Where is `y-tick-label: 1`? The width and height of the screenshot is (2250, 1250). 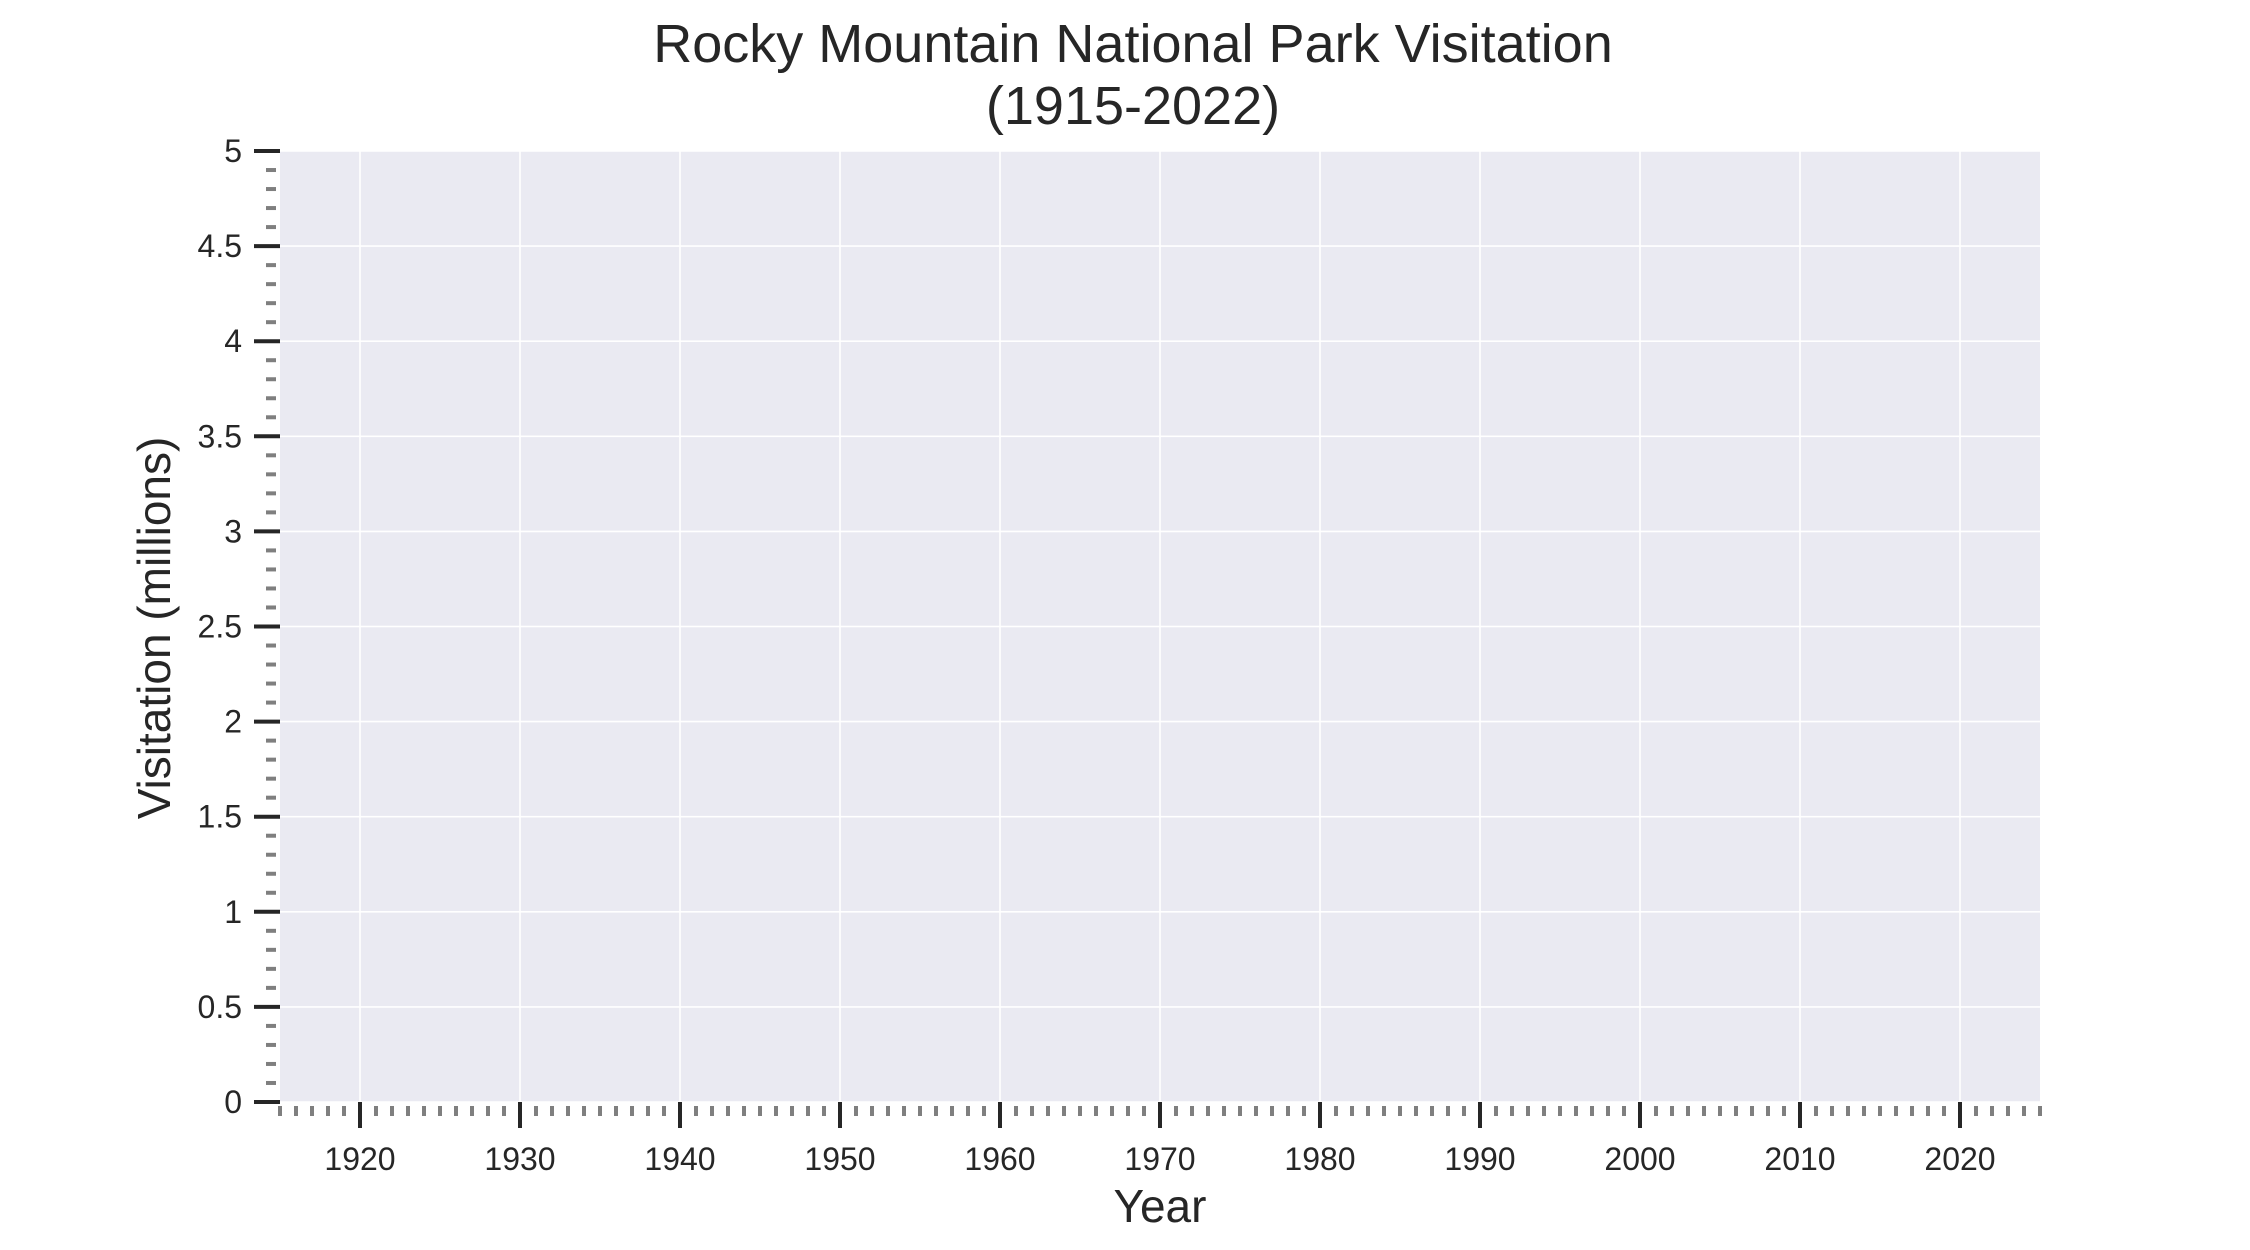
y-tick-label: 1 is located at coordinates (233, 912).